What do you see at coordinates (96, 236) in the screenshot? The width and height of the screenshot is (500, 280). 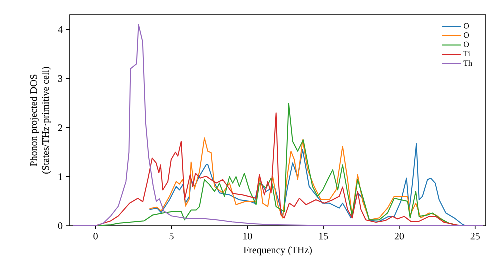 I see `x-tick-label: 0` at bounding box center [96, 236].